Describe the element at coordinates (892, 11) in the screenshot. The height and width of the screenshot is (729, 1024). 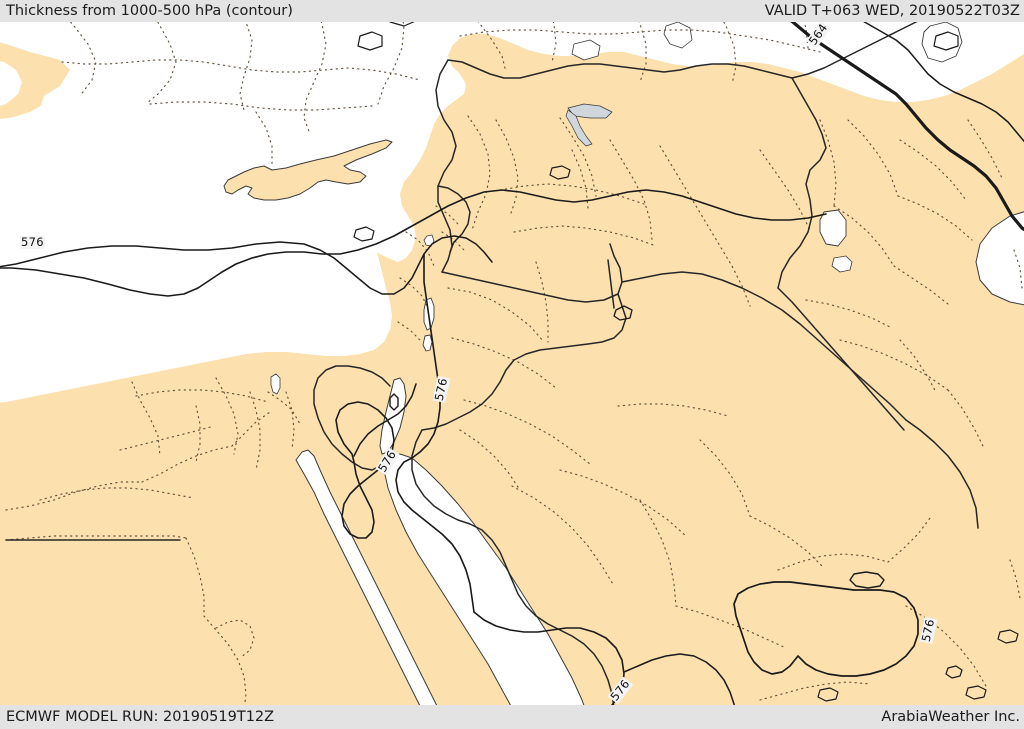
I see `valid-time-label: VALID T+063 WED, 20190522T03Z` at that location.